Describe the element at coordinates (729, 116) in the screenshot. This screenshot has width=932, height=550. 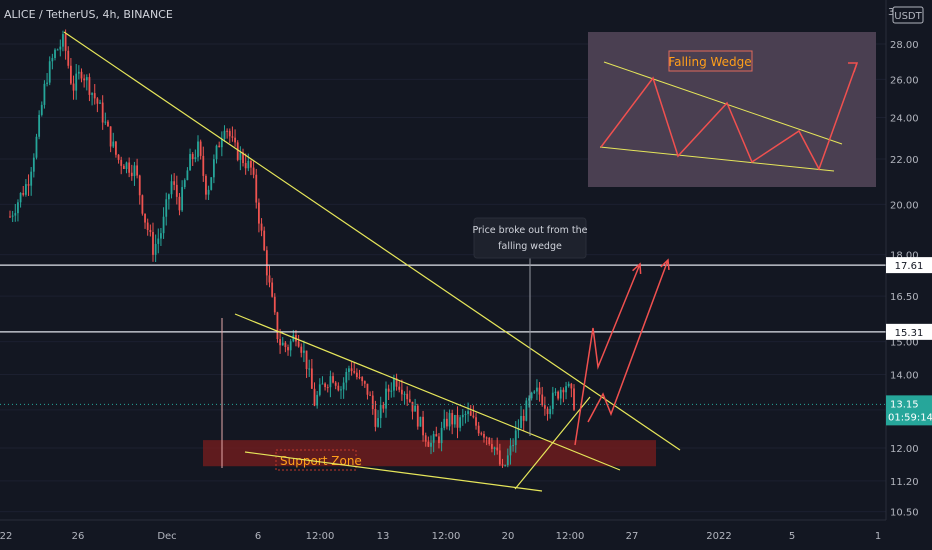
I see `inset-zigzag` at that location.